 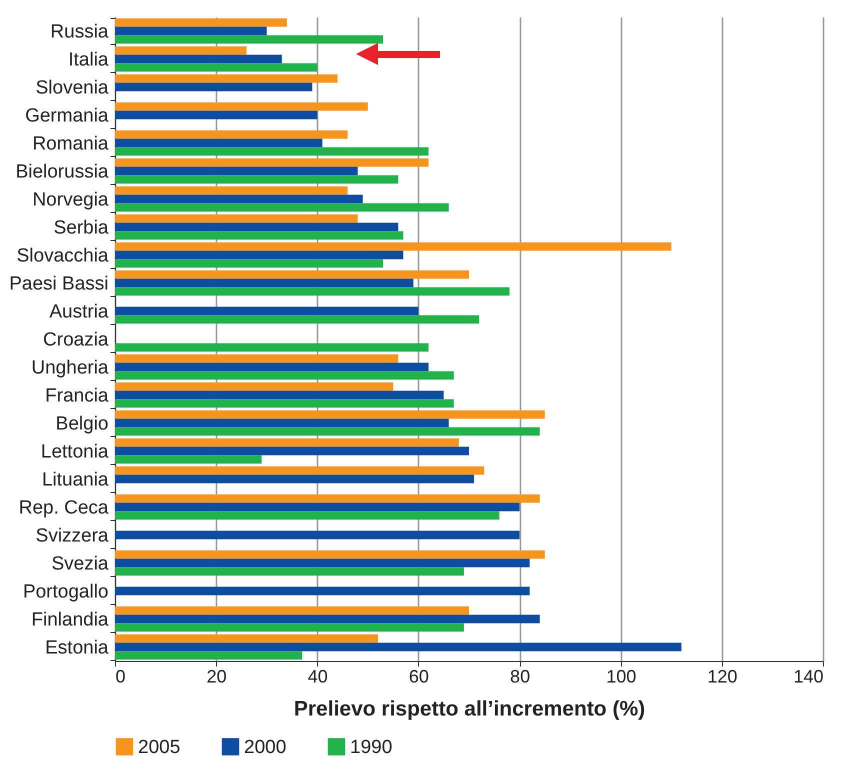 I want to click on y-tick-label: Ungheria, so click(x=70, y=368).